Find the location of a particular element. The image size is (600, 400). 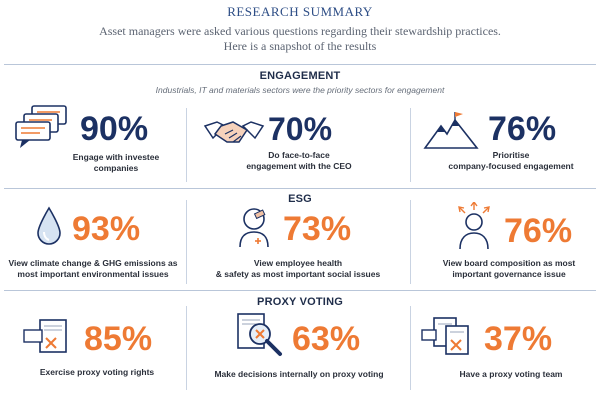

engagement-title: ENGAGEMENT is located at coordinates (300, 76).